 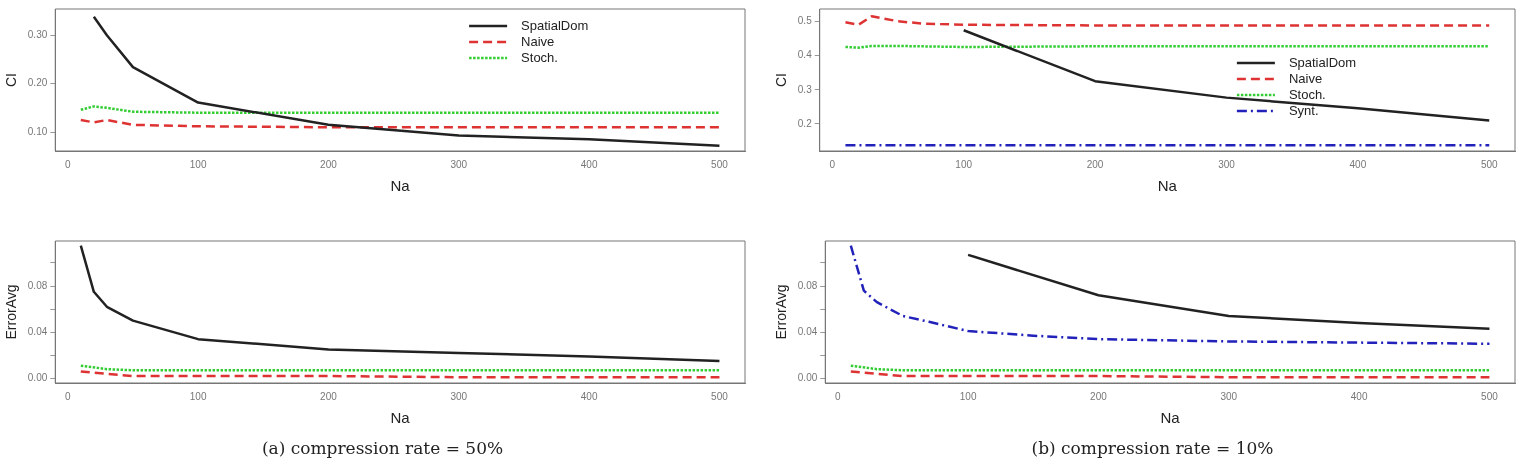 What do you see at coordinates (805, 55) in the screenshot?
I see `y-tick-label: 0.4` at bounding box center [805, 55].